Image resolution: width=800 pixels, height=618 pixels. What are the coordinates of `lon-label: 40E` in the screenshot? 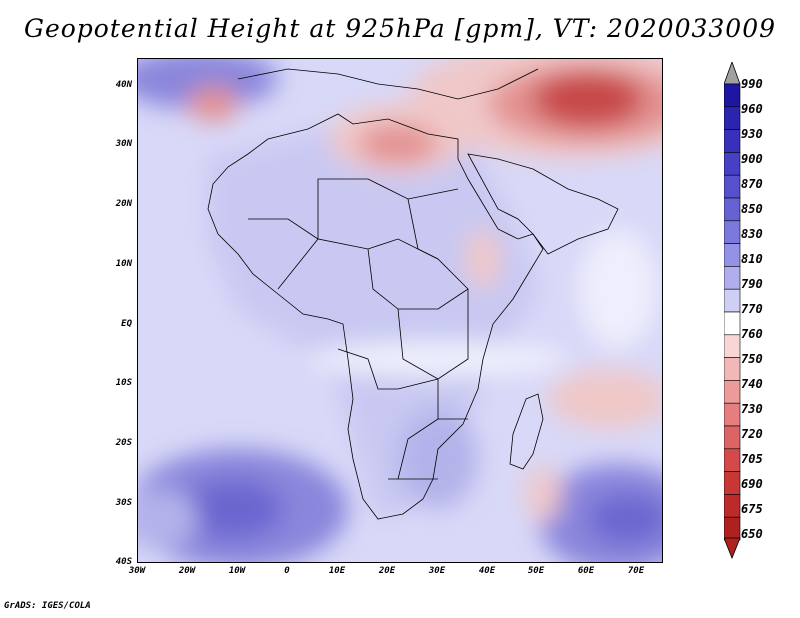 It's located at (487, 571).